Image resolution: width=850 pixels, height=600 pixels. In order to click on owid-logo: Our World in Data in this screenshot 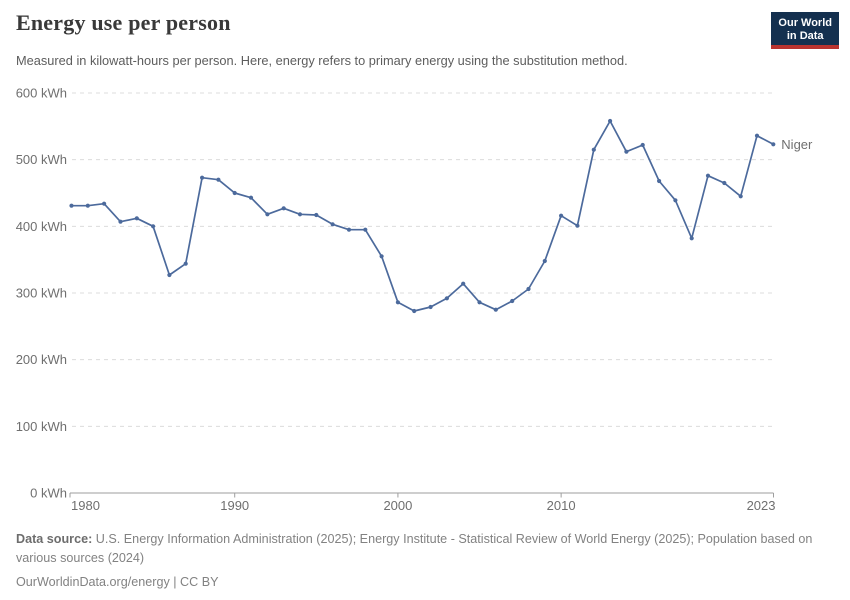, I will do `click(805, 30)`.